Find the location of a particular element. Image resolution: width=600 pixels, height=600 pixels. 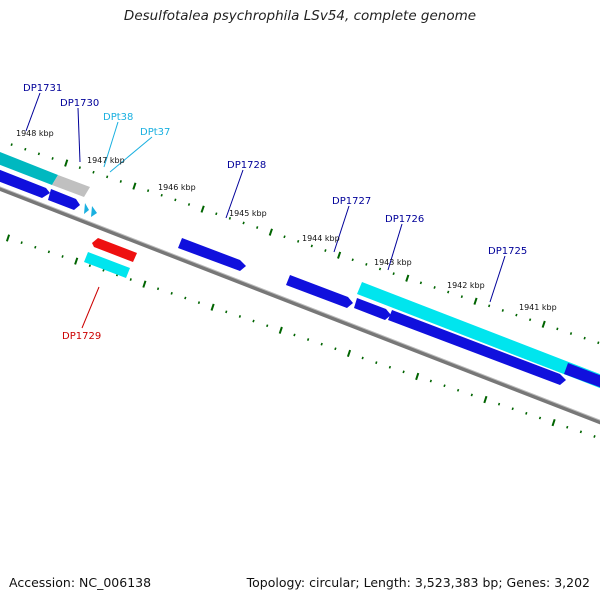

kbp-label-1943: 1943 kbp is located at coordinates (393, 262).